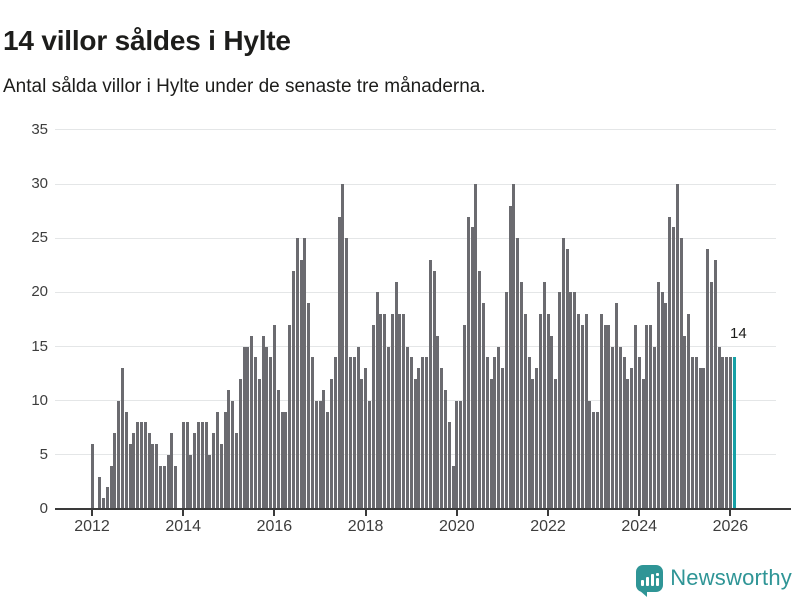  I want to click on bar-chart-speech-bubble-icon, so click(650, 580).